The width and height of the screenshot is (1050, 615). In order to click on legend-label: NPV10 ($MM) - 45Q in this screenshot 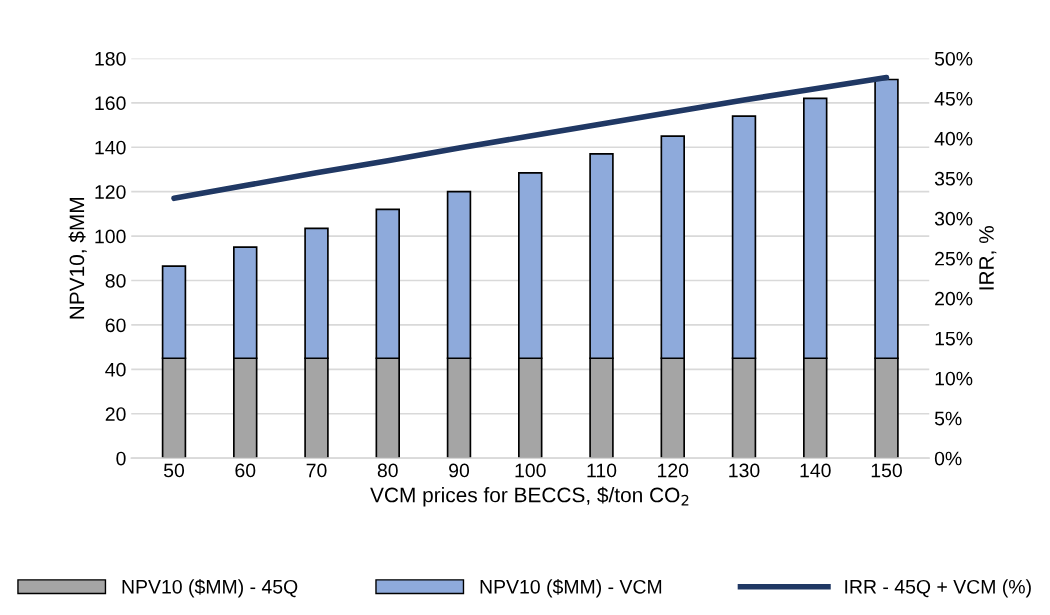, I will do `click(210, 588)`.